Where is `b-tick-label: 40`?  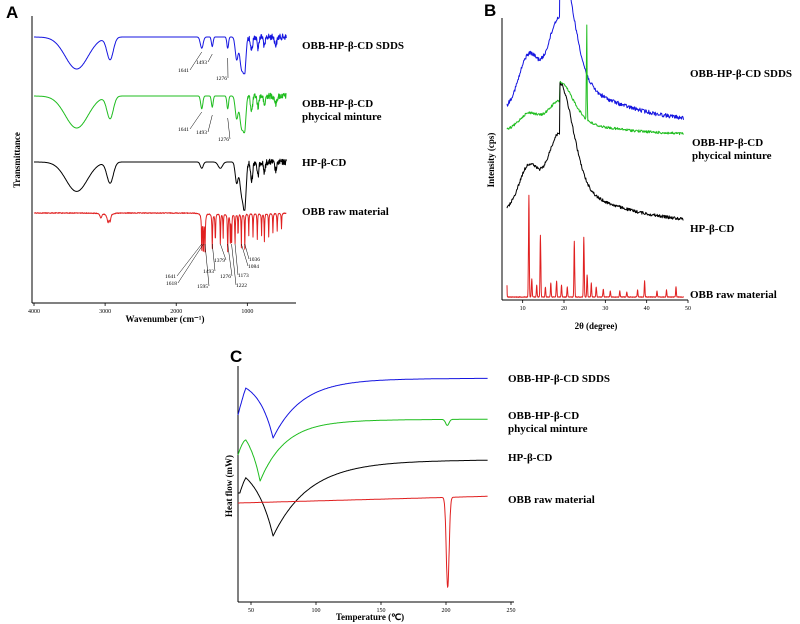 b-tick-label: 40 is located at coordinates (647, 309).